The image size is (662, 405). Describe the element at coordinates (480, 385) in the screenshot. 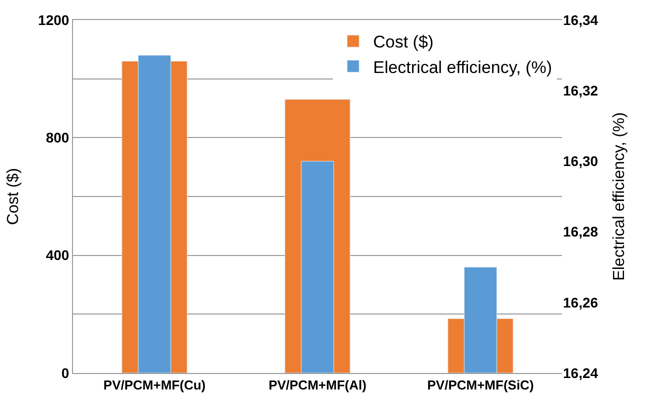

I see `x-tick-label: PV/PCM+MF(SiC)` at that location.